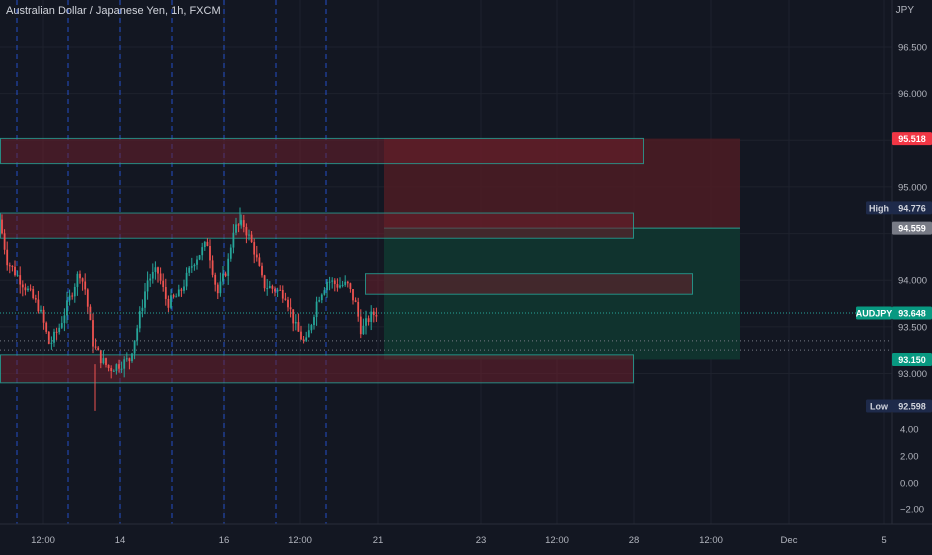 The image size is (932, 555). I want to click on price-tag-low-tag, so click(879, 406).